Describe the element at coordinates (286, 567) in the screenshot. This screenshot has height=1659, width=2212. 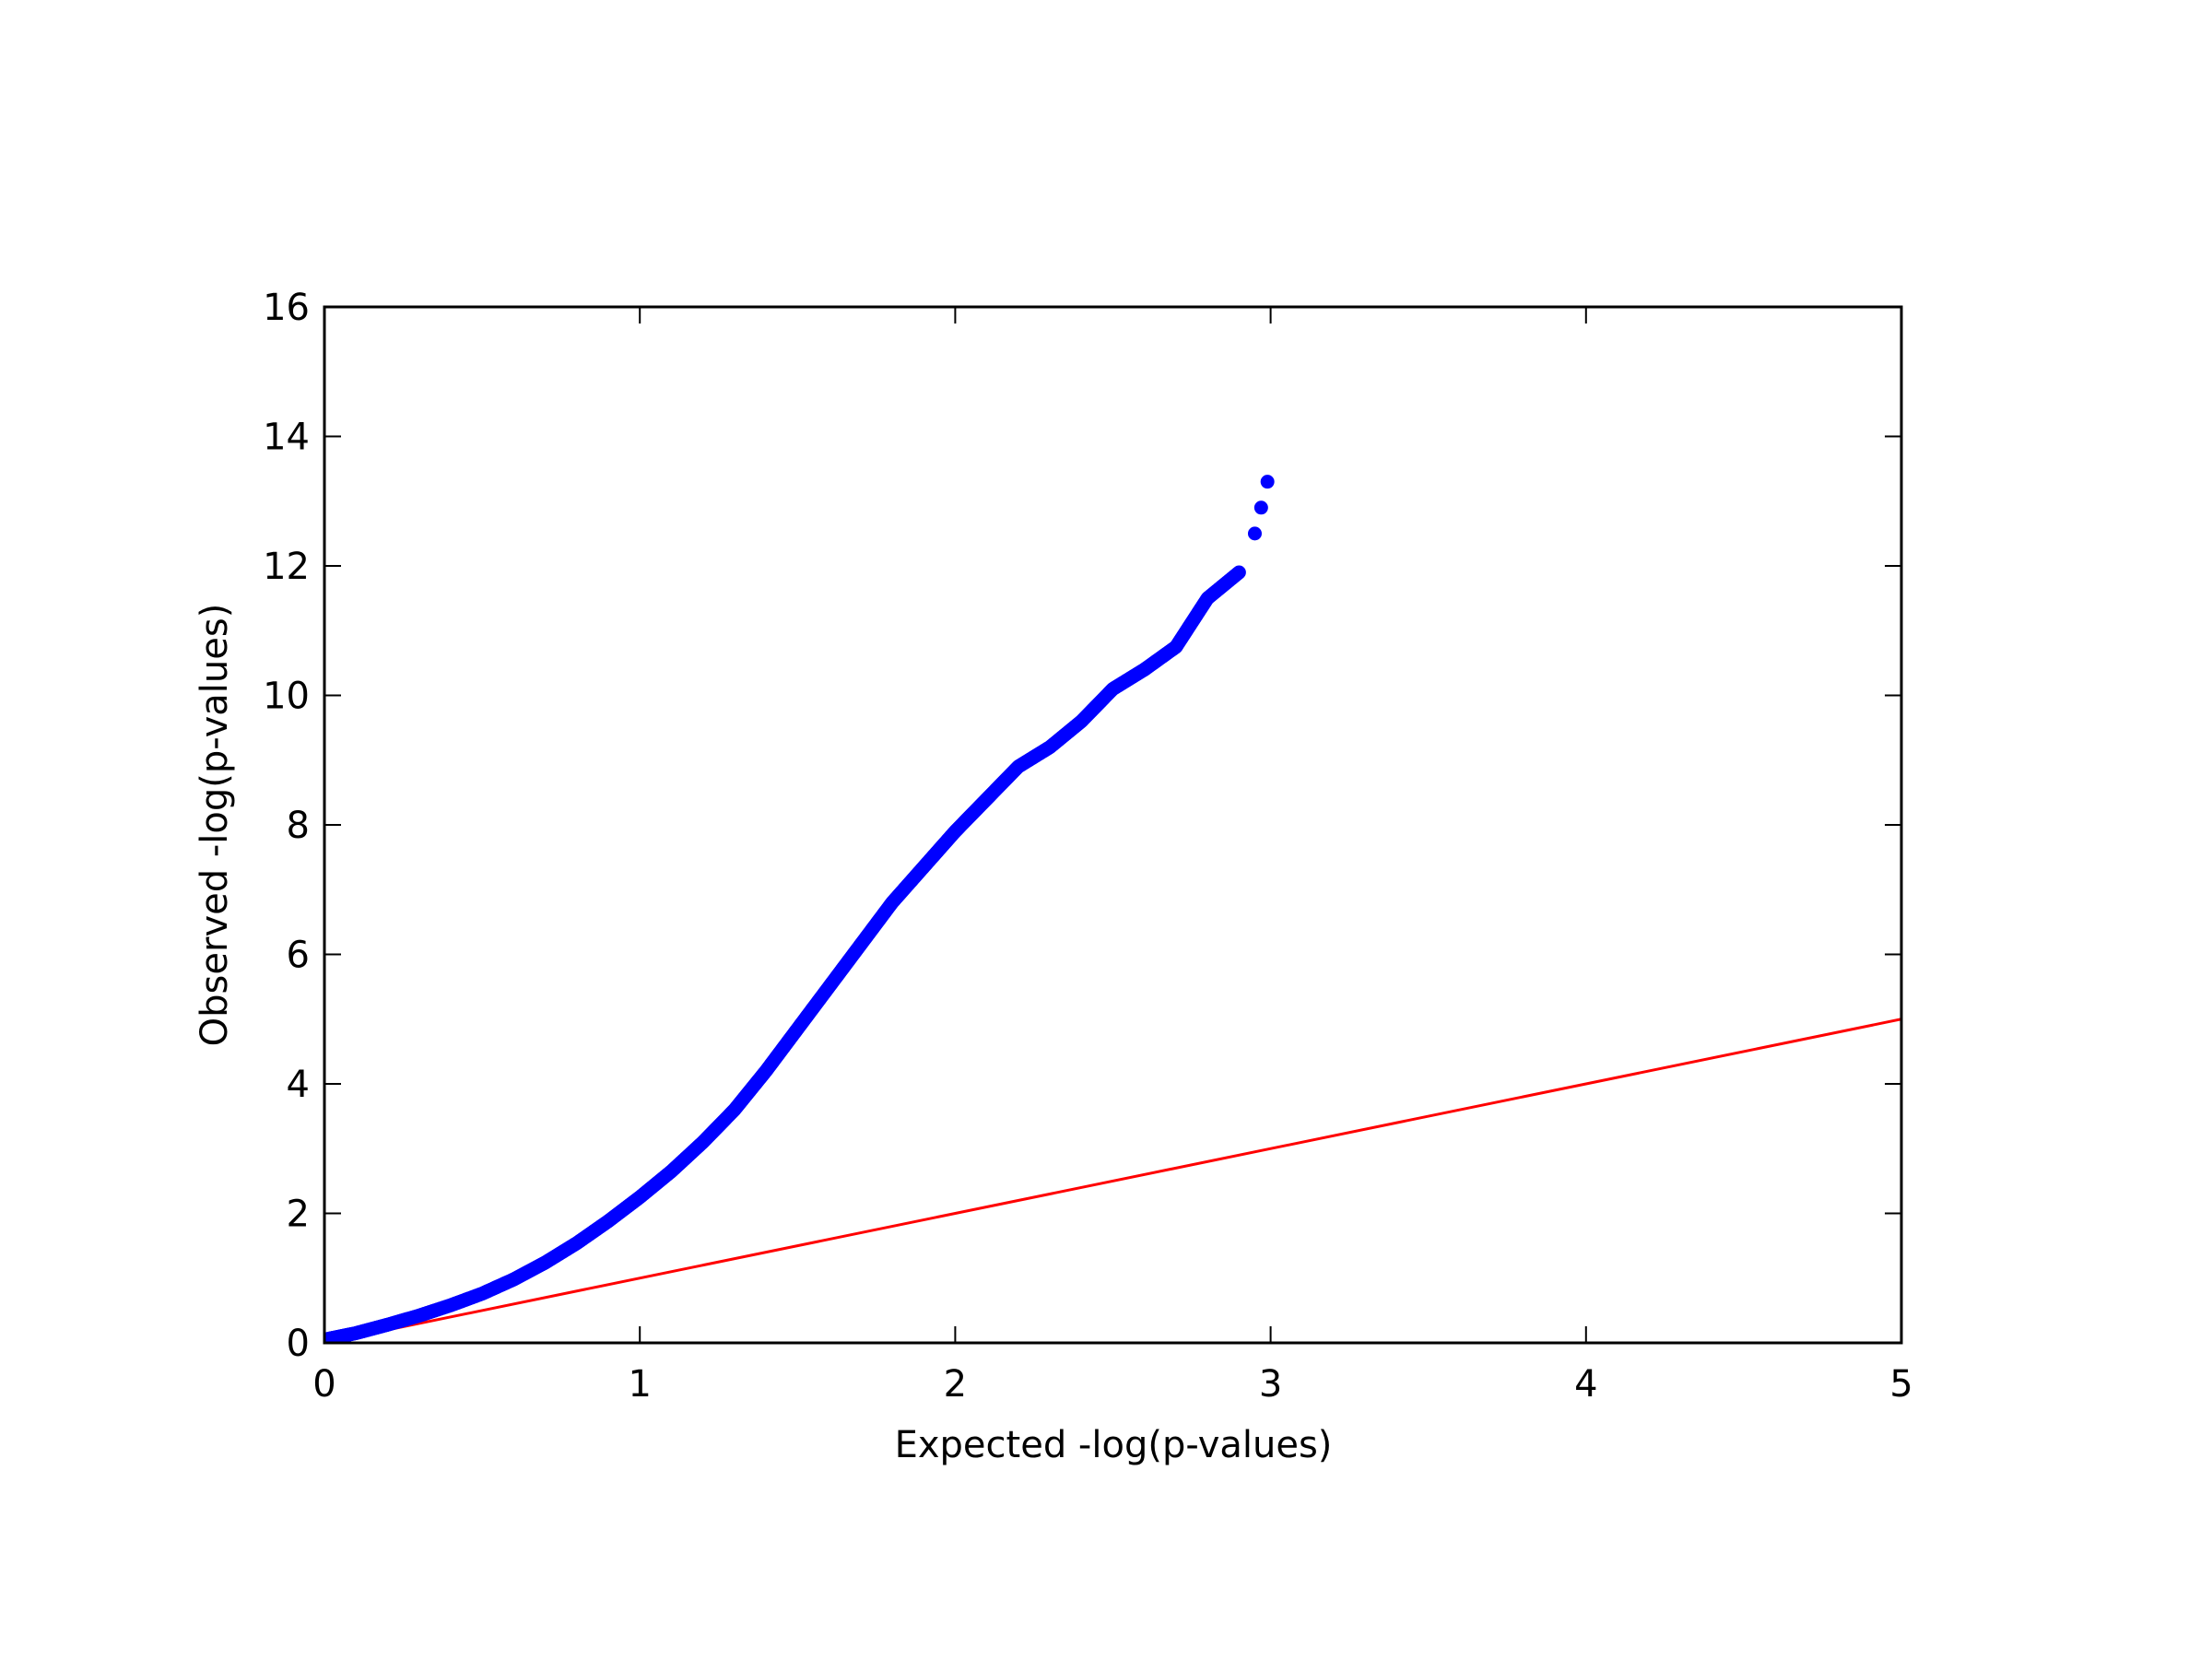
I see `y-tick-label: 12` at that location.